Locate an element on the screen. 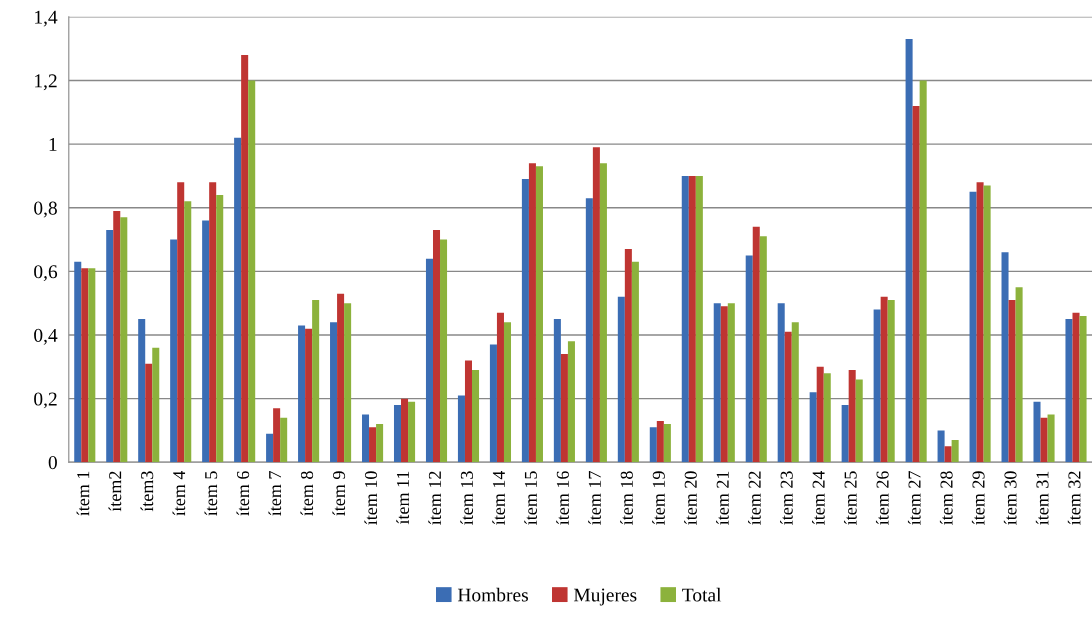 Image resolution: width=1092 pixels, height=623 pixels. legend-label: Total is located at coordinates (702, 594).